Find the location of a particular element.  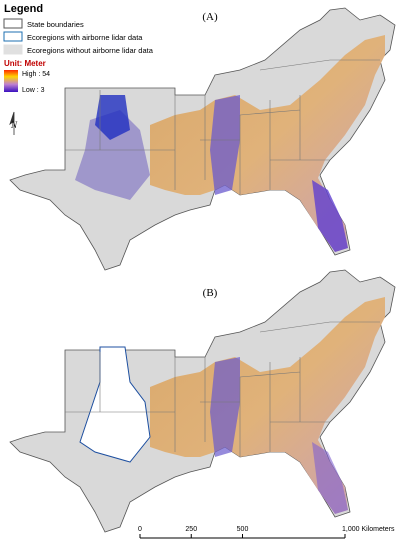

north-label: N is located at coordinates (14, 125).